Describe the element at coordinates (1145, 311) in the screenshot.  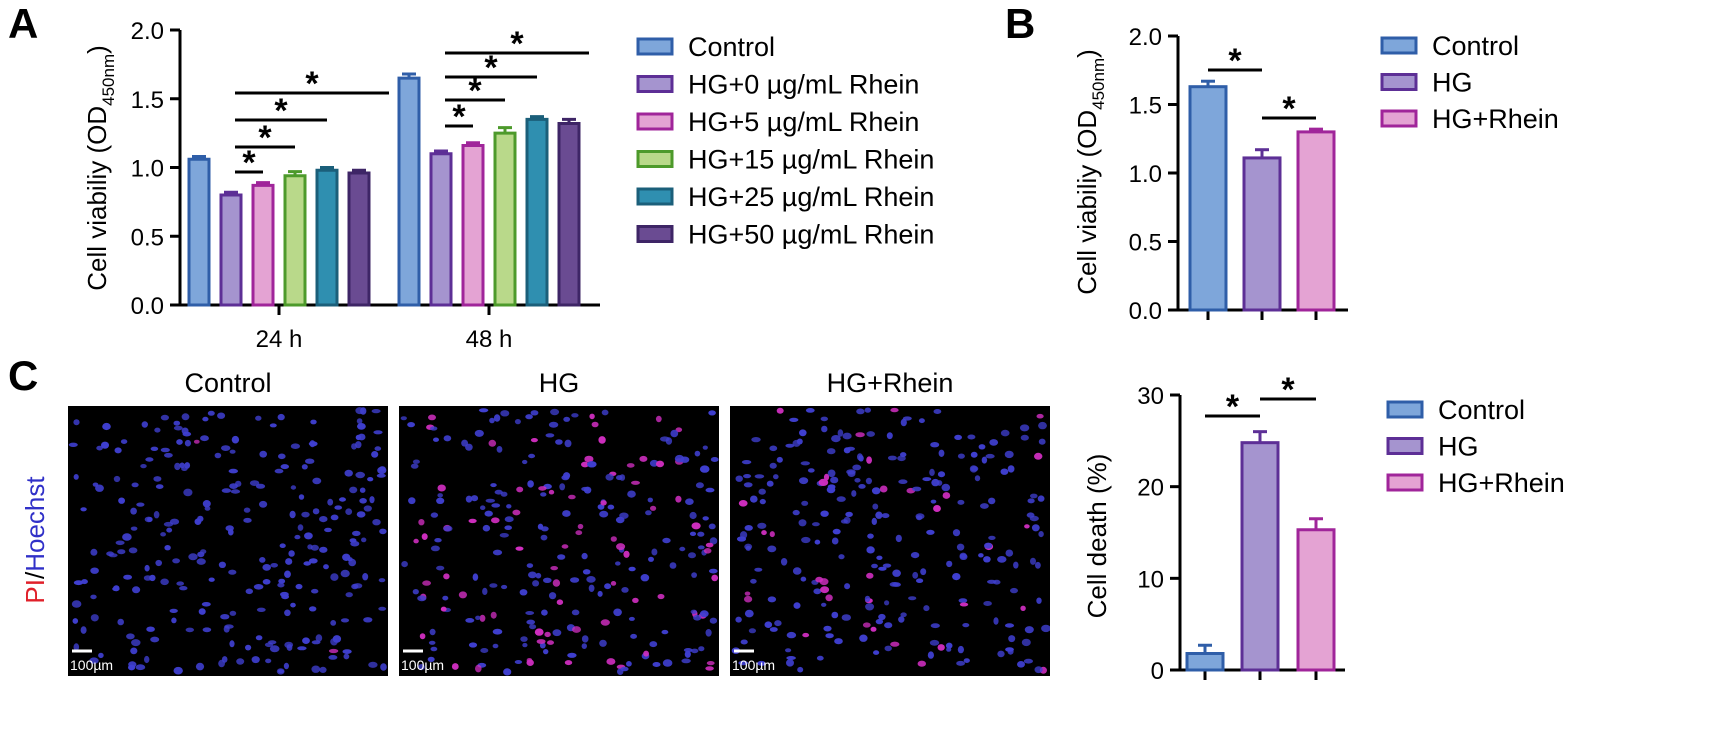
I see `chart-b-y-tick-label: 0.0` at that location.